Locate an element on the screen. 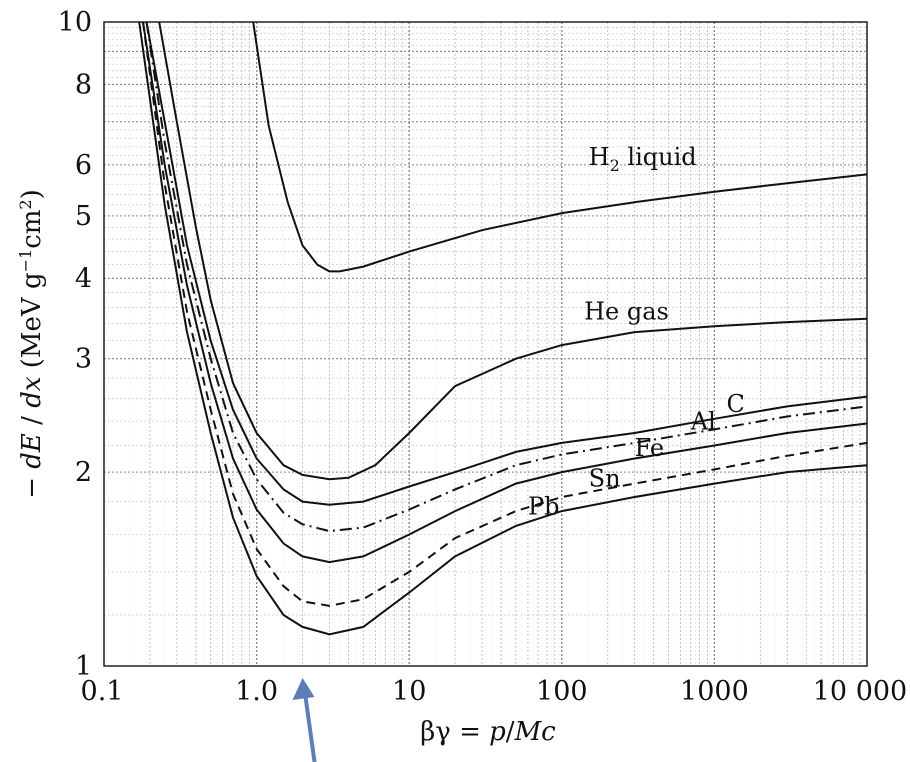 This screenshot has height=762, width=910. y-tick-label: 6 is located at coordinates (83, 165).